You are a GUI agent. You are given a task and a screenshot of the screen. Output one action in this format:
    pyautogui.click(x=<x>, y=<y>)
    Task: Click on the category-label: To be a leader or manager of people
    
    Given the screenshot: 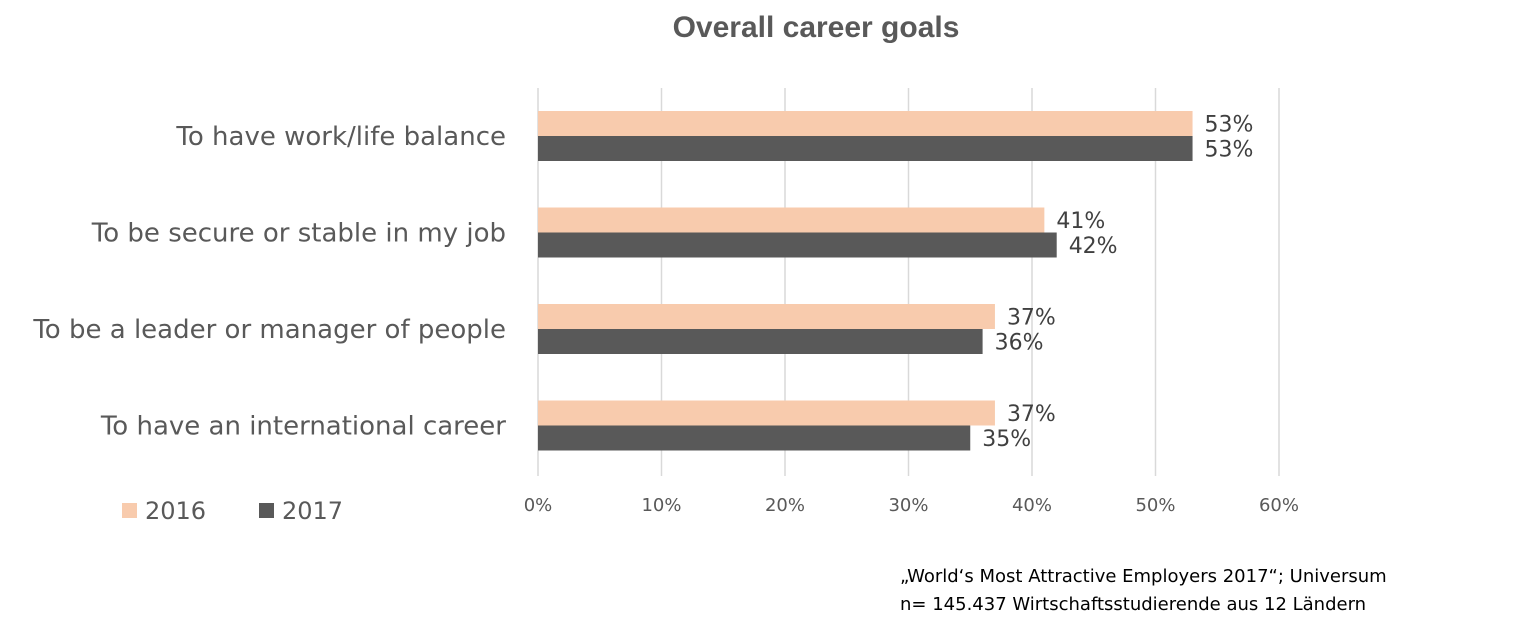 What is the action you would take?
    pyautogui.click(x=269, y=330)
    